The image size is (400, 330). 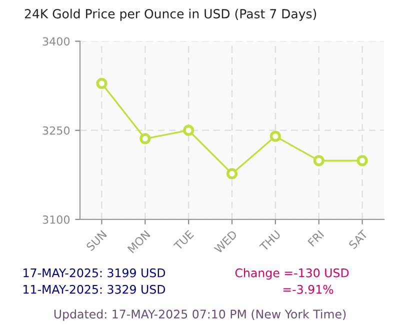 I want to click on text: Updated: 17-MAY-2025 07:10 PM (New York Time), so click(x=200, y=315).